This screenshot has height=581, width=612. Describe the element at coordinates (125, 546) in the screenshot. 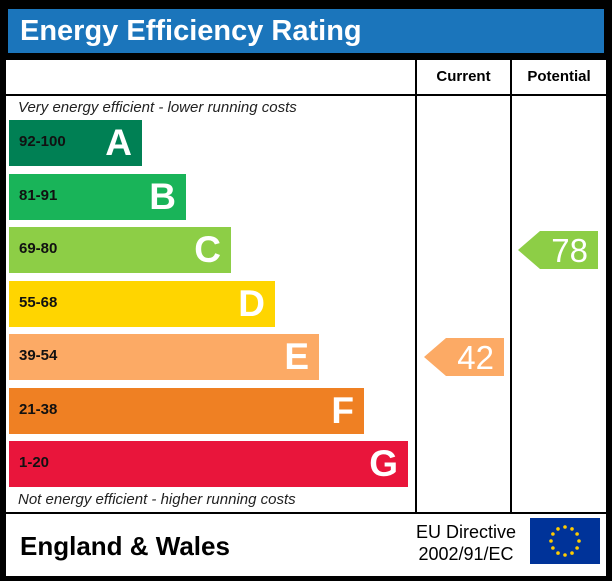

I see `region-label: England & Wales` at that location.